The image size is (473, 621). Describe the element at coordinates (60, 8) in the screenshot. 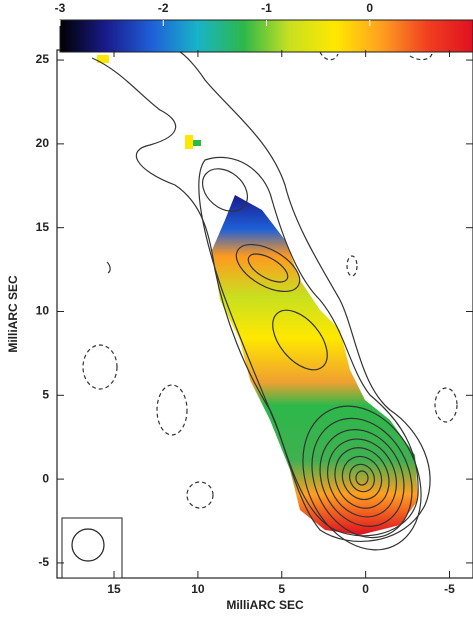

I see `colorbar-tick-label: -3` at that location.